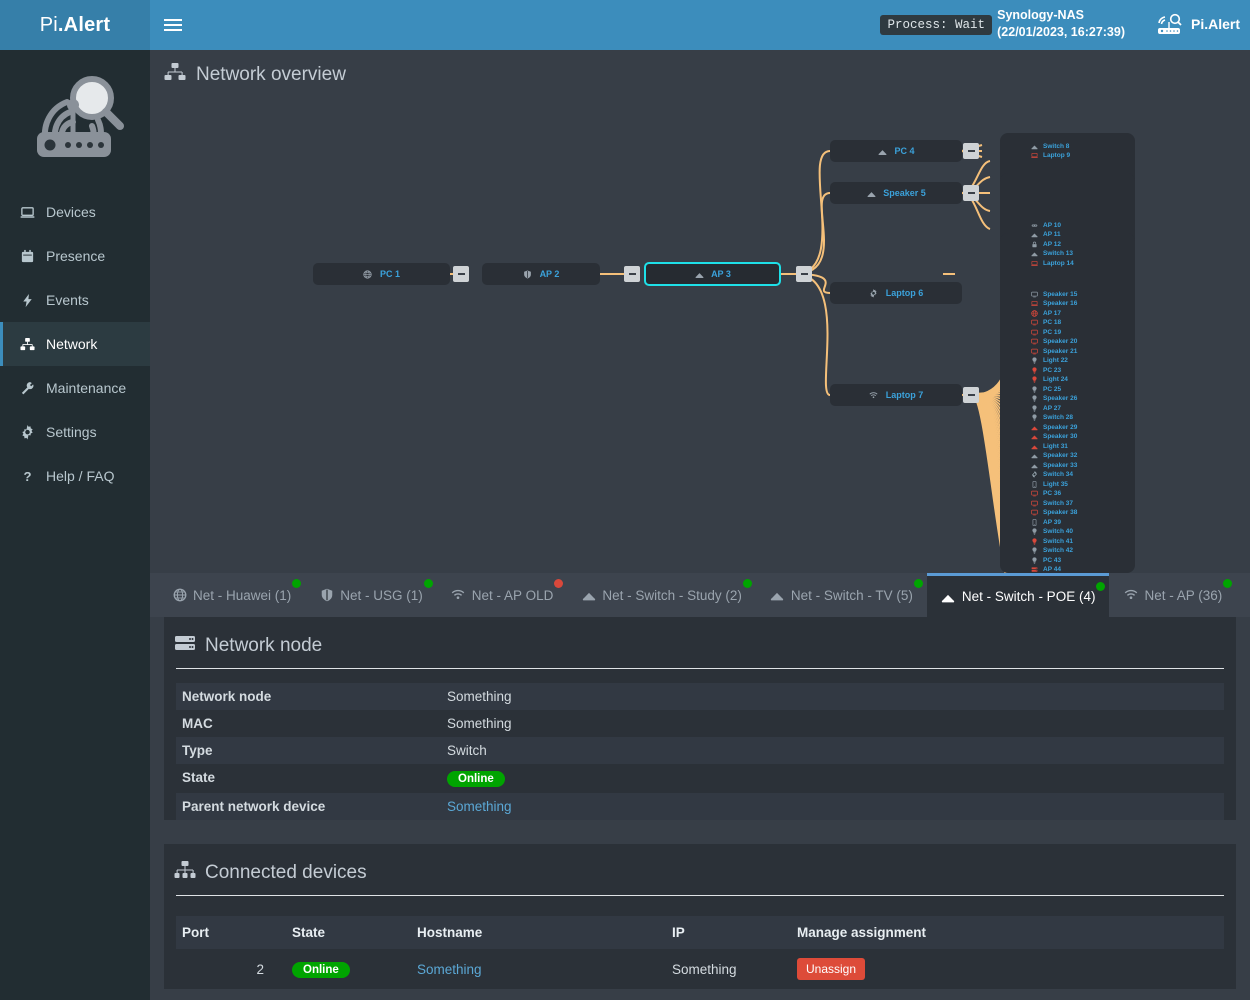 The height and width of the screenshot is (1000, 1250). Describe the element at coordinates (1051, 532) in the screenshot. I see `diagram-leaf-node: Switch 40` at that location.